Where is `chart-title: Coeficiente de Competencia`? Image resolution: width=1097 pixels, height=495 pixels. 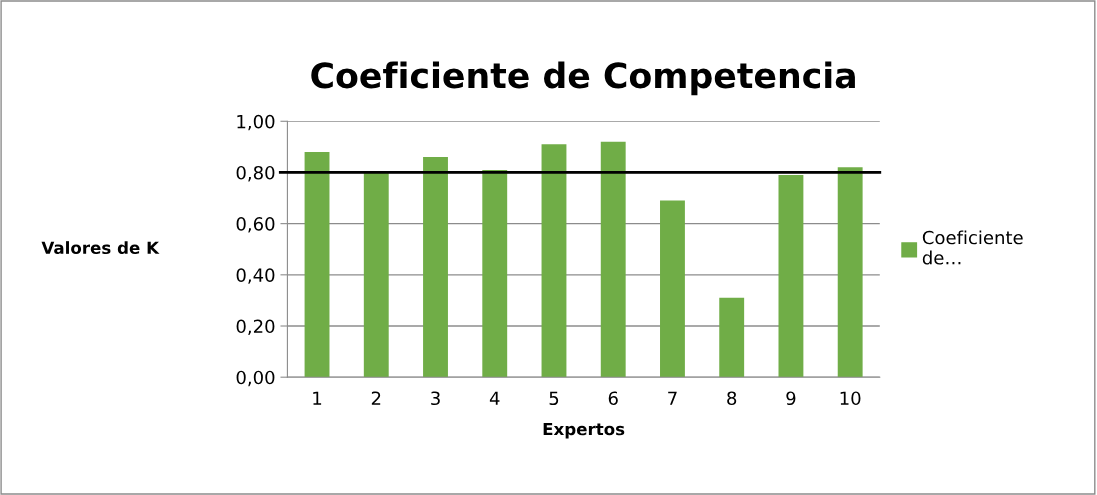
chart-title: Coeficiente de Competencia is located at coordinates (583, 78).